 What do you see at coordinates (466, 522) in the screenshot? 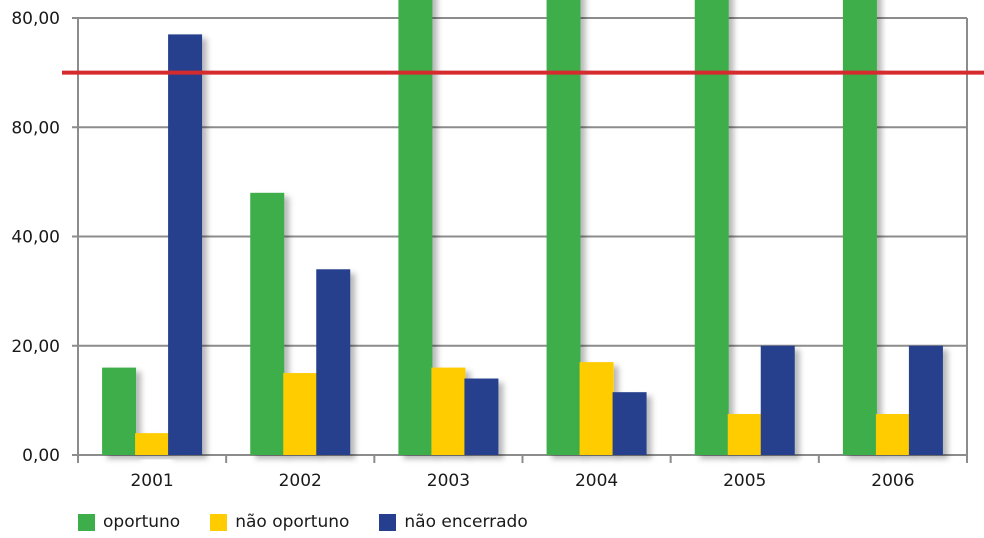
I see `legend-label-nao-encerrado: não encerrado` at bounding box center [466, 522].